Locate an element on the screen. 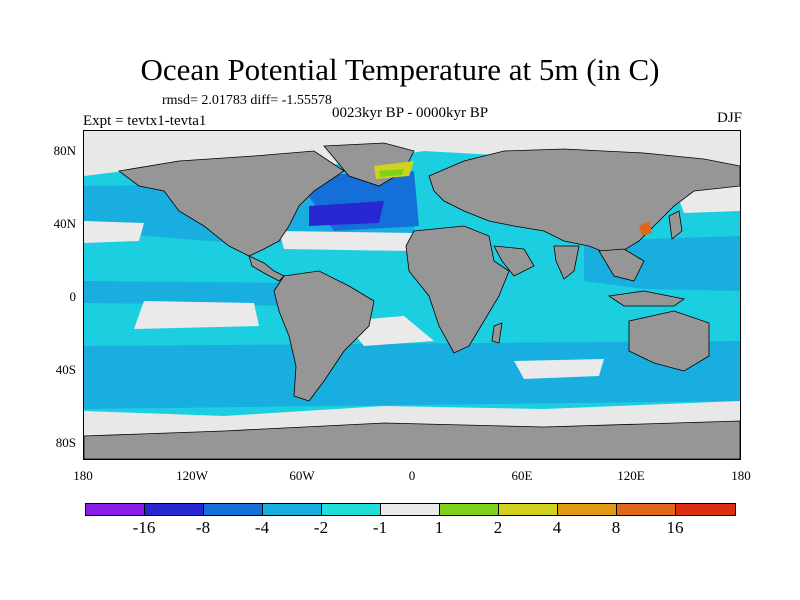 This screenshot has width=800, height=600. colorbar-level-label: 4 is located at coordinates (557, 527).